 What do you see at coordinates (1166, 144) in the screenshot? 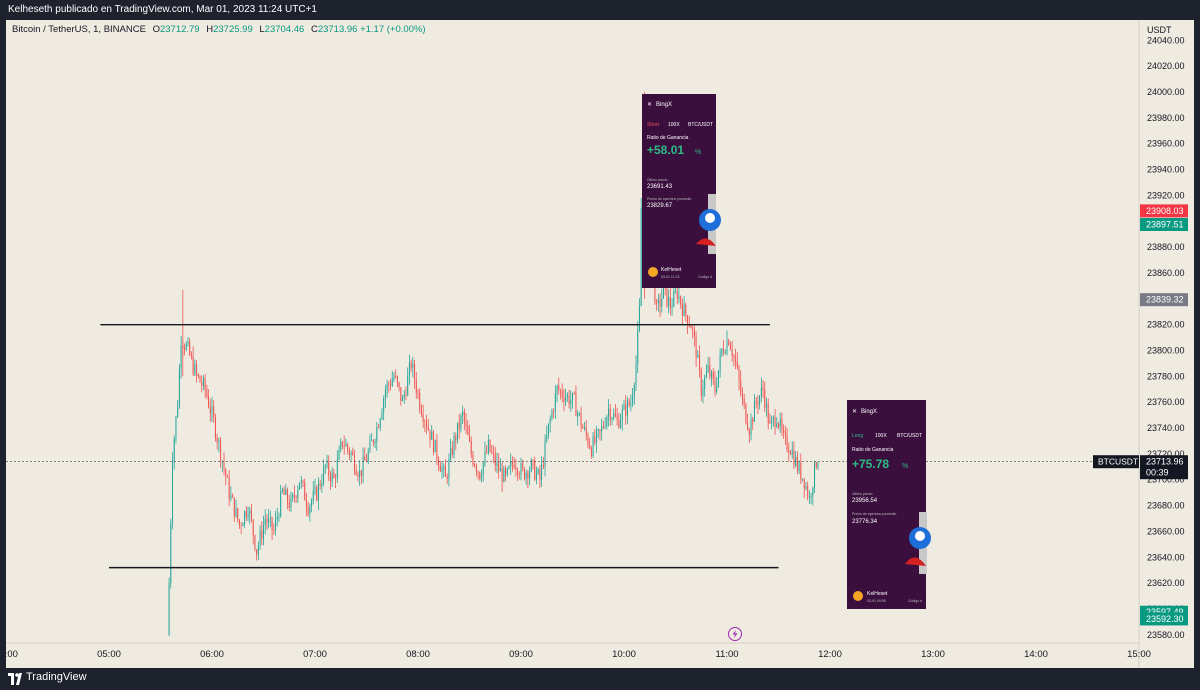
I see `price-tick-label: 23960.00` at bounding box center [1166, 144].